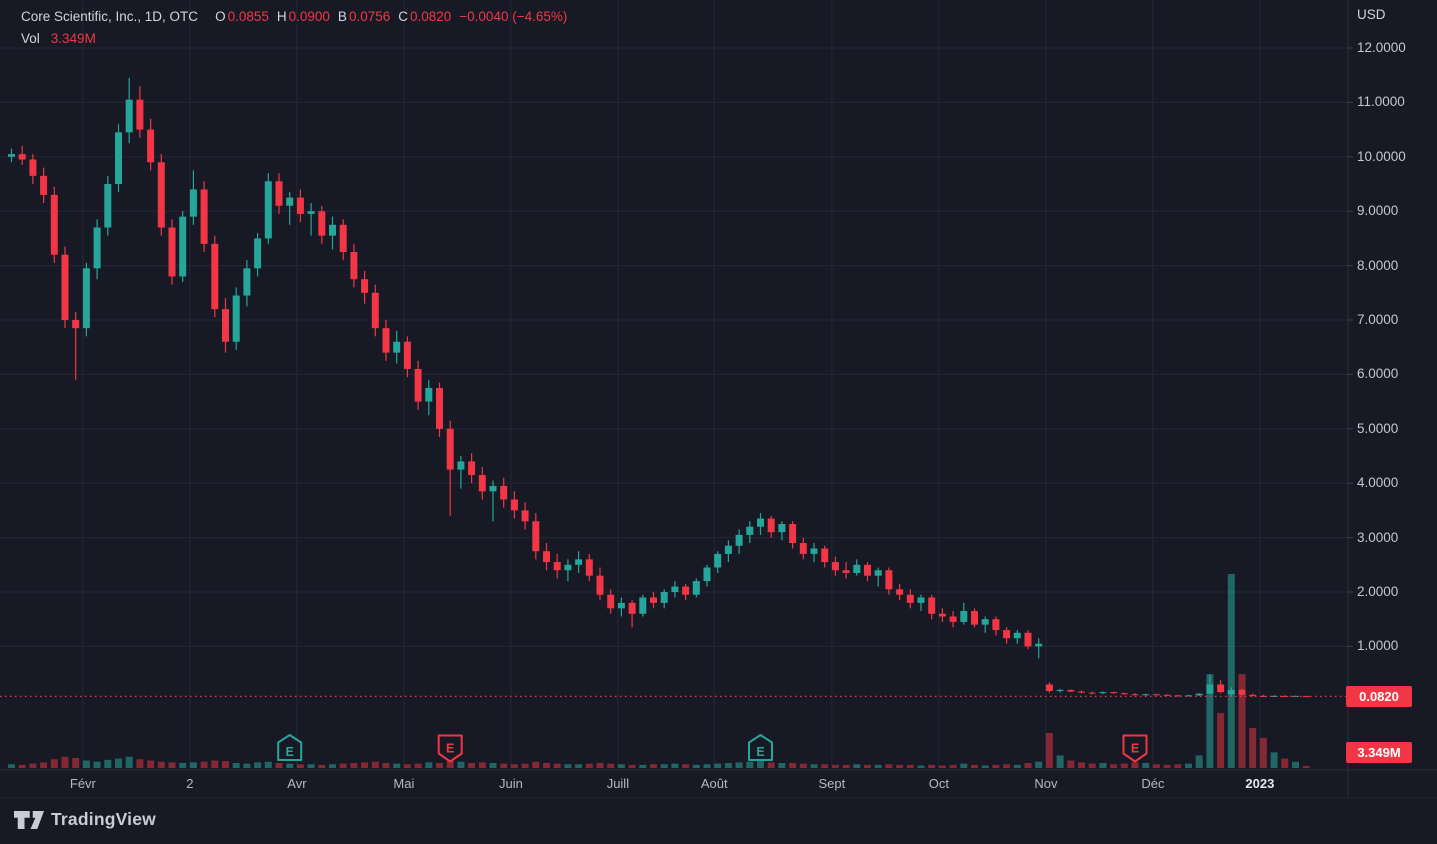  What do you see at coordinates (1379, 696) in the screenshot?
I see `last-price-badge: 0.0820` at bounding box center [1379, 696].